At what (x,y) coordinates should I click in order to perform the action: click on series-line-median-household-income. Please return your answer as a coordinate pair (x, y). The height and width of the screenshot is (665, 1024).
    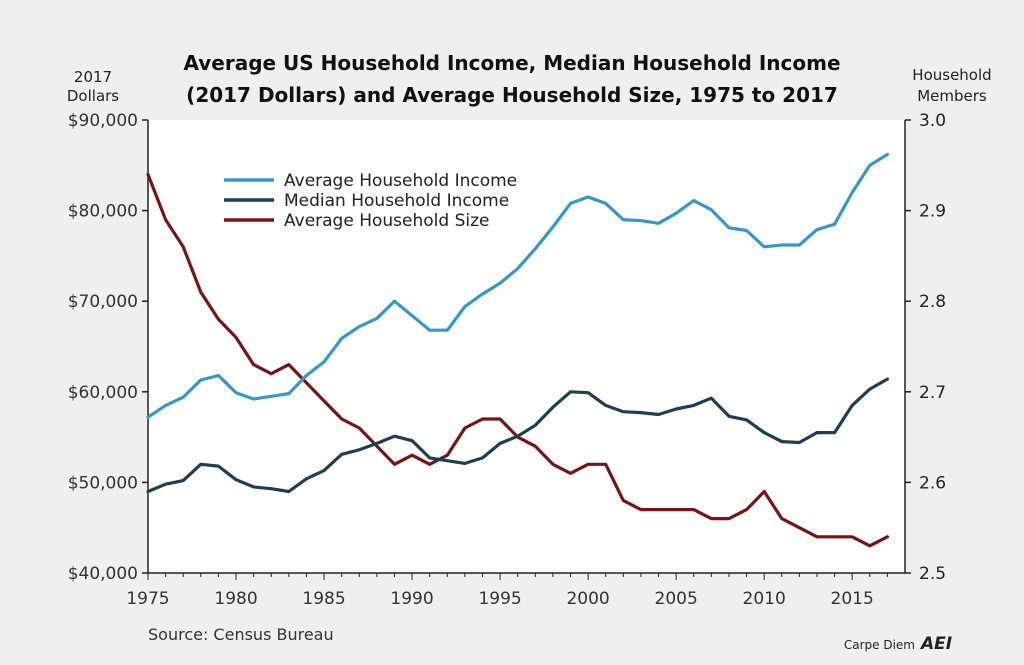
    Looking at the image, I should click on (518, 435).